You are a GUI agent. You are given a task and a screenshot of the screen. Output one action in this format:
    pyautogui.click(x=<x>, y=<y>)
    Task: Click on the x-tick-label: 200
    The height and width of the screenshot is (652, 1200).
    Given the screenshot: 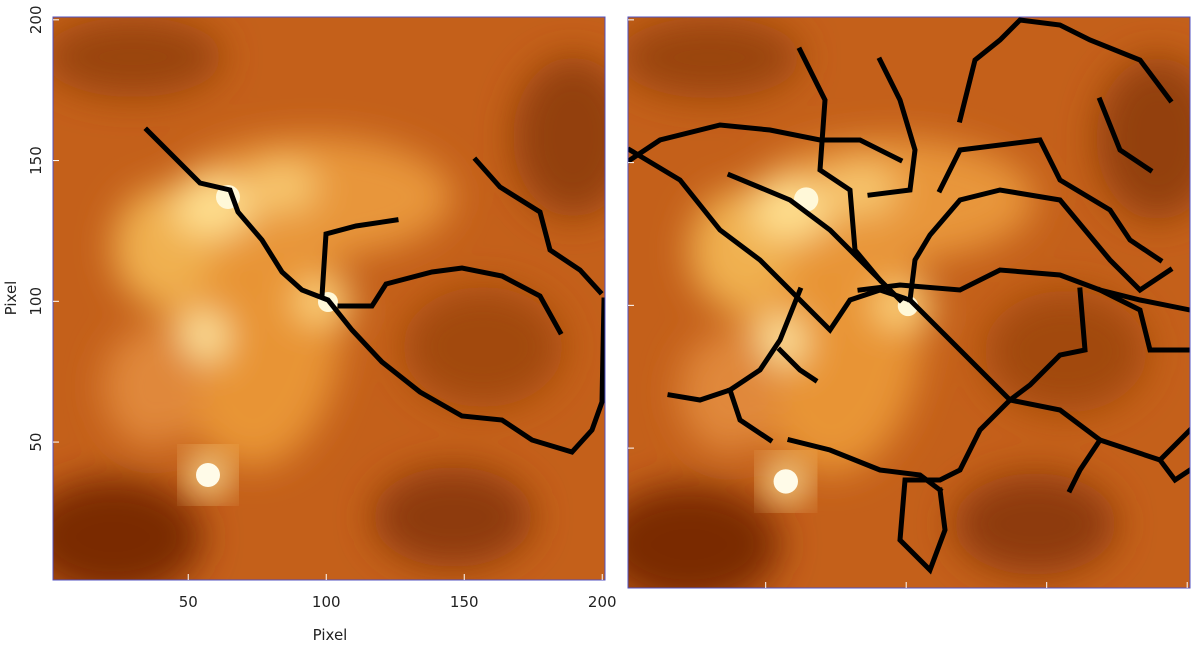 What is the action you would take?
    pyautogui.click(x=602, y=602)
    